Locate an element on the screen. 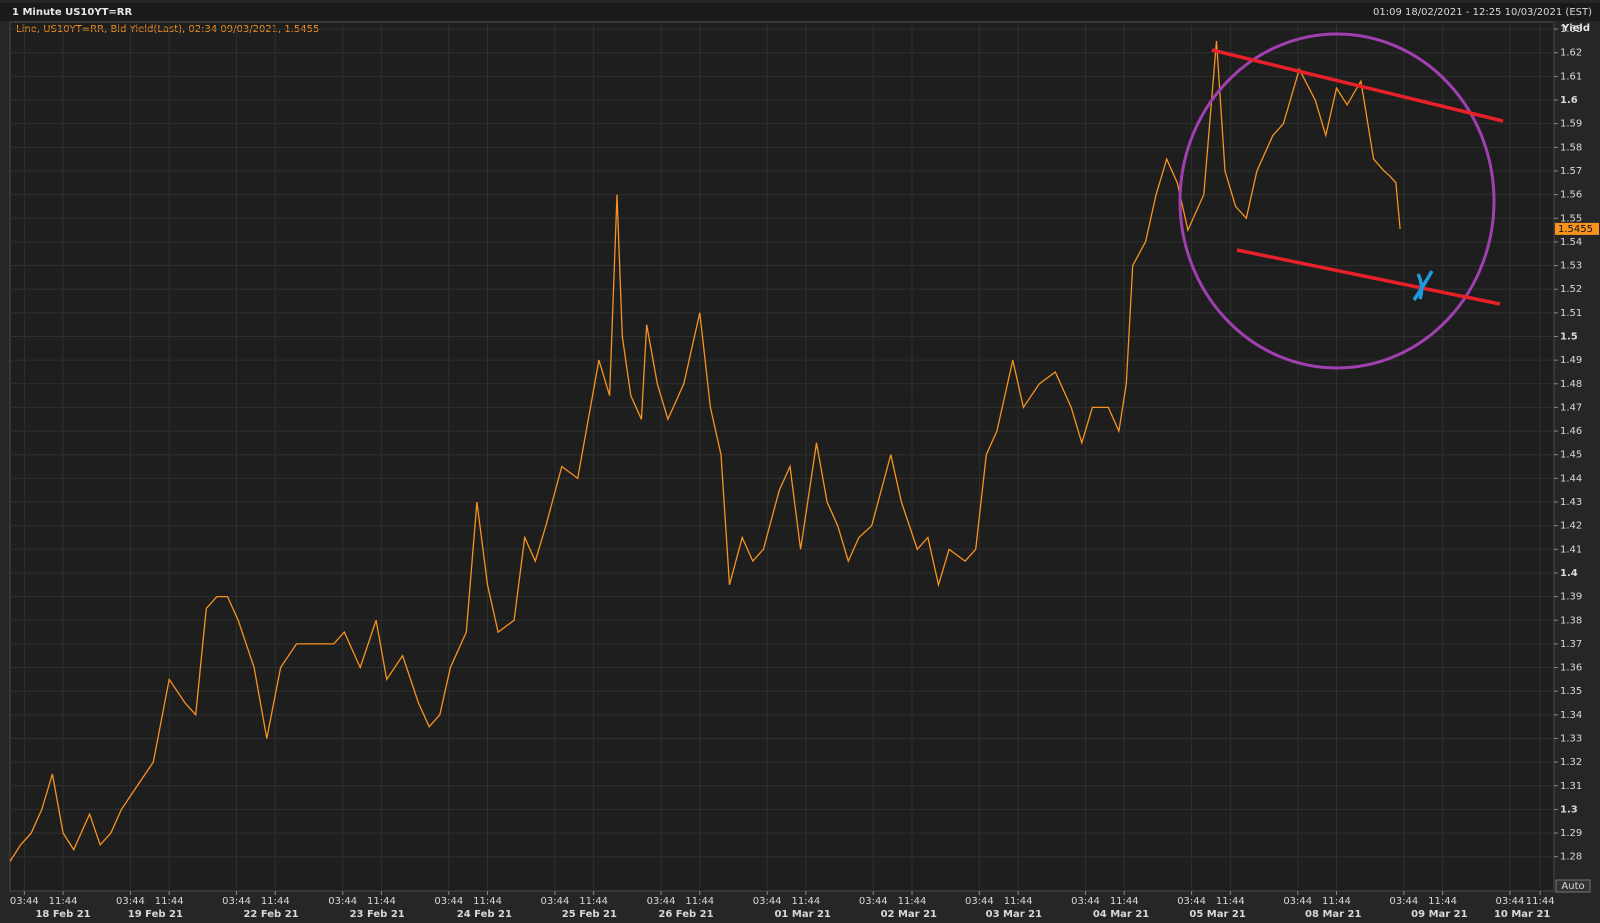  y-tick-label: 1.48 is located at coordinates (1571, 384).